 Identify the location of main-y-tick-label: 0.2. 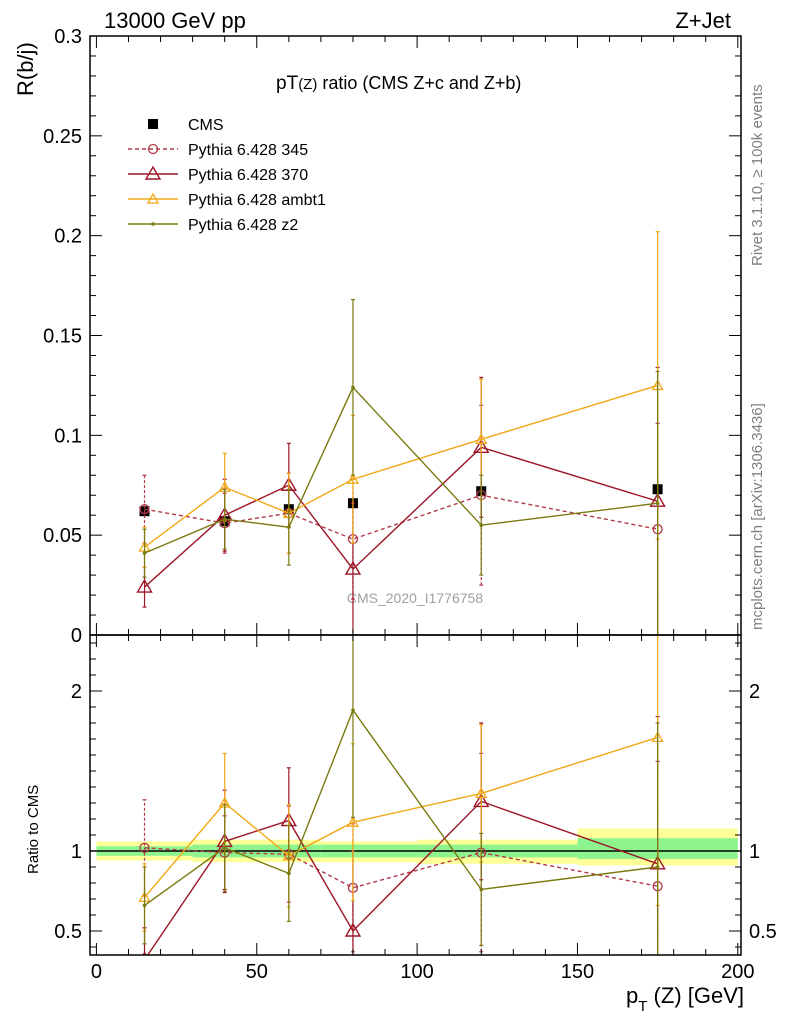
(68, 237).